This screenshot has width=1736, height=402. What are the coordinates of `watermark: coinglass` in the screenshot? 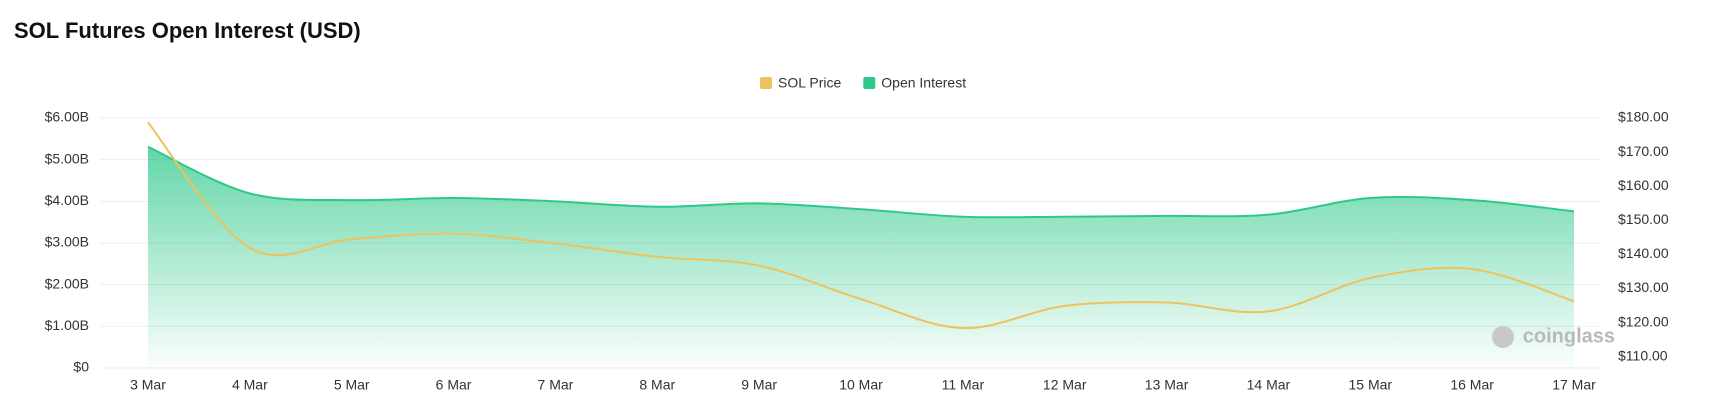 It's located at (1569, 336).